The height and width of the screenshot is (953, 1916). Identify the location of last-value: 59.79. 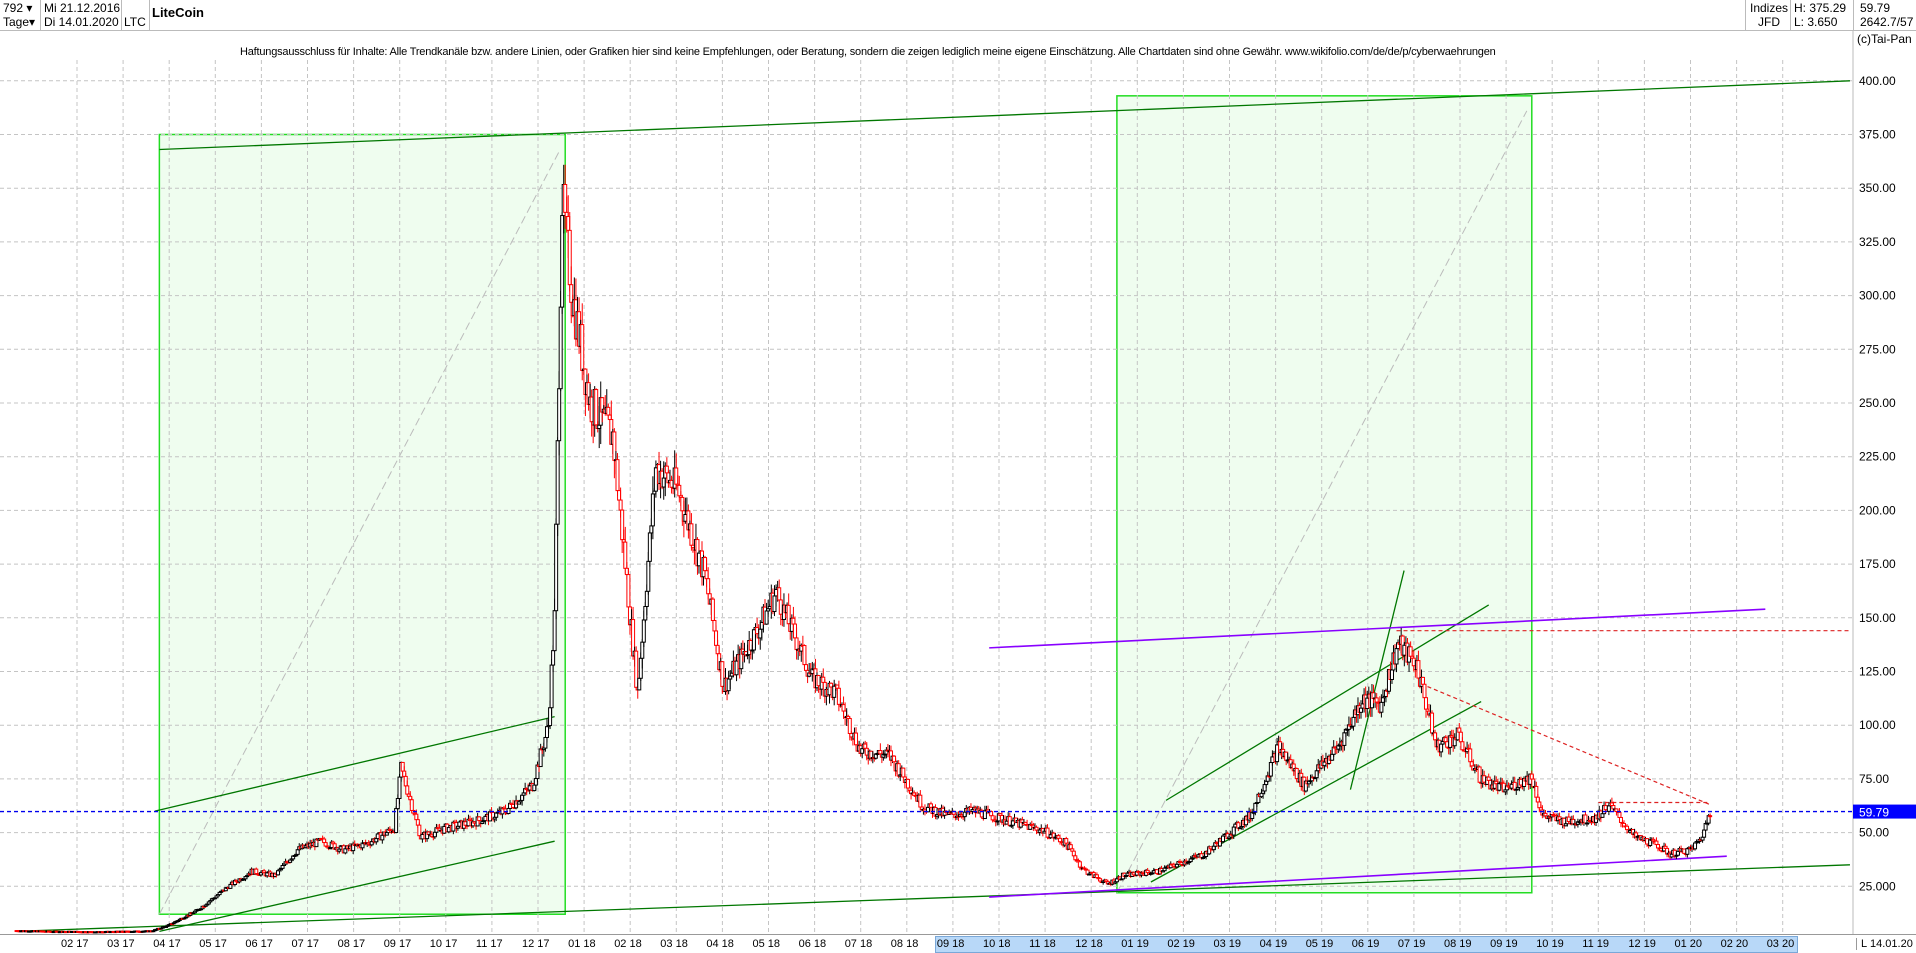
(1875, 8).